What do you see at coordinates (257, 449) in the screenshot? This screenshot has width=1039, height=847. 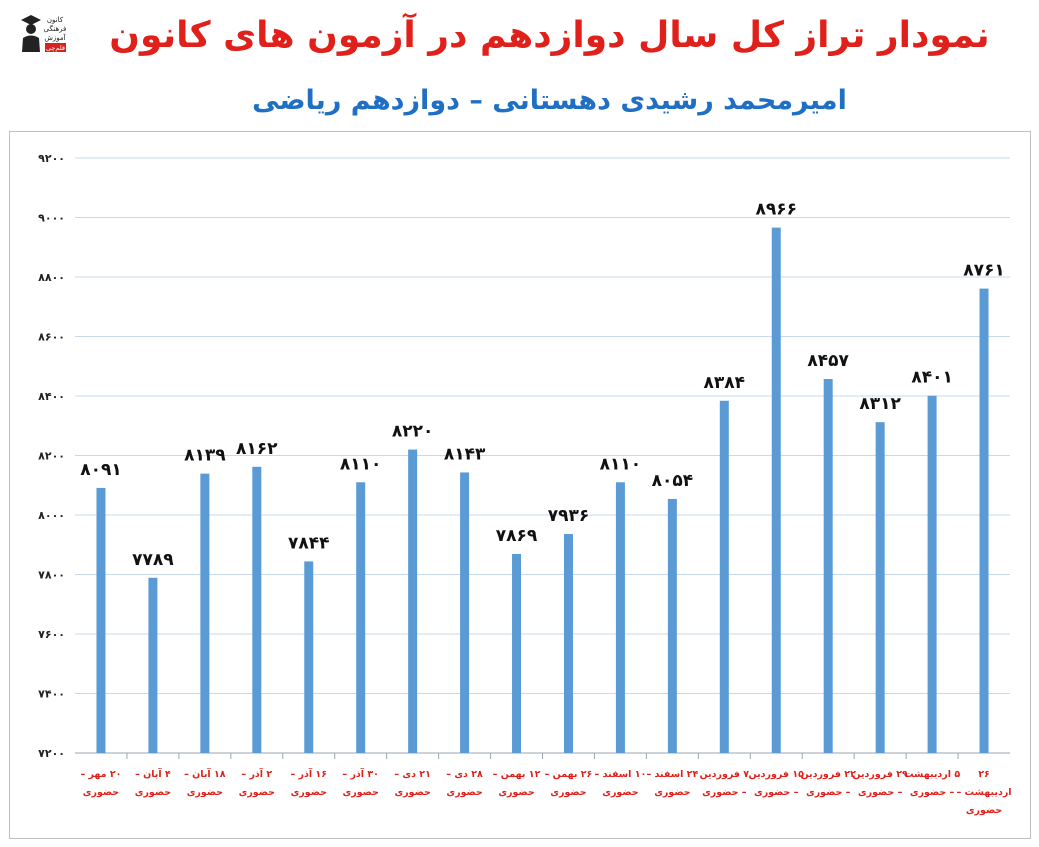 I see `data-label: ۸۱۶۲` at bounding box center [257, 449].